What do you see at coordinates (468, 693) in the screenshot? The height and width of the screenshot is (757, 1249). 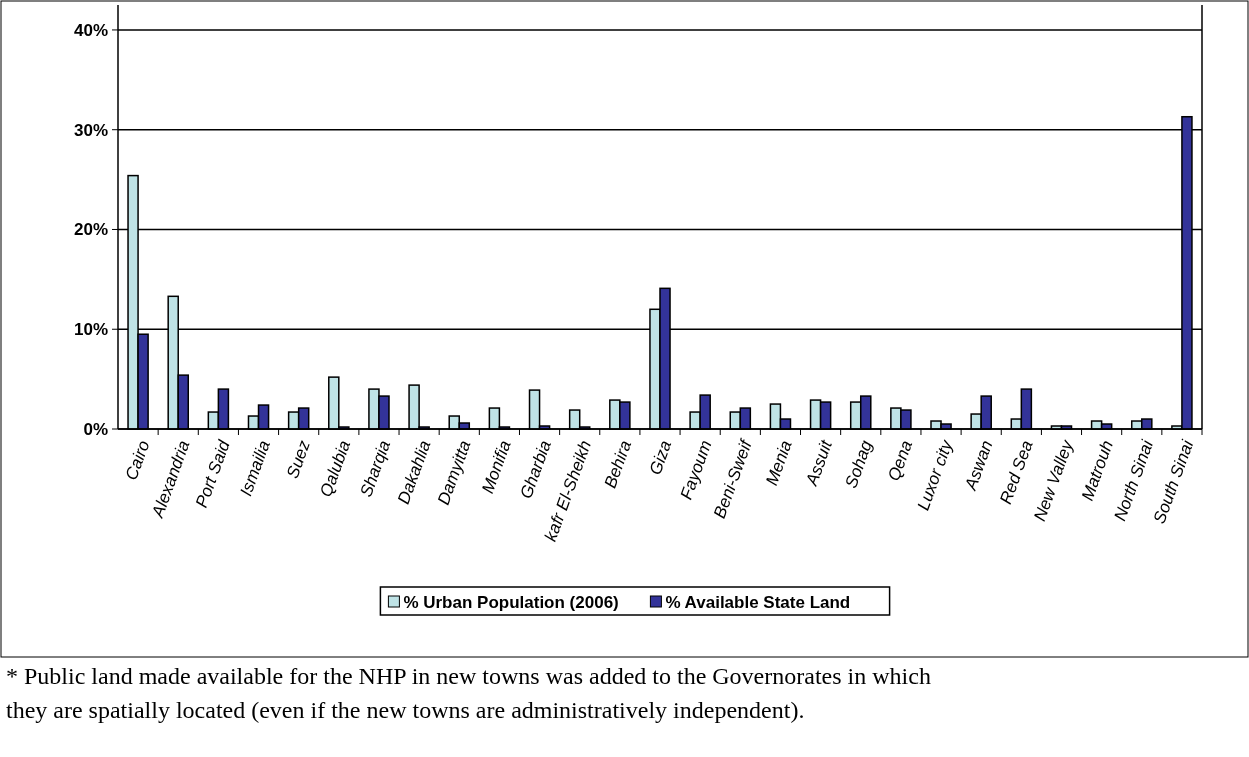 I see `text: * Public land made available for the NHP in new towns was added to the Governorates in which they are spatially located (even if the new towns are administratively independent).` at bounding box center [468, 693].